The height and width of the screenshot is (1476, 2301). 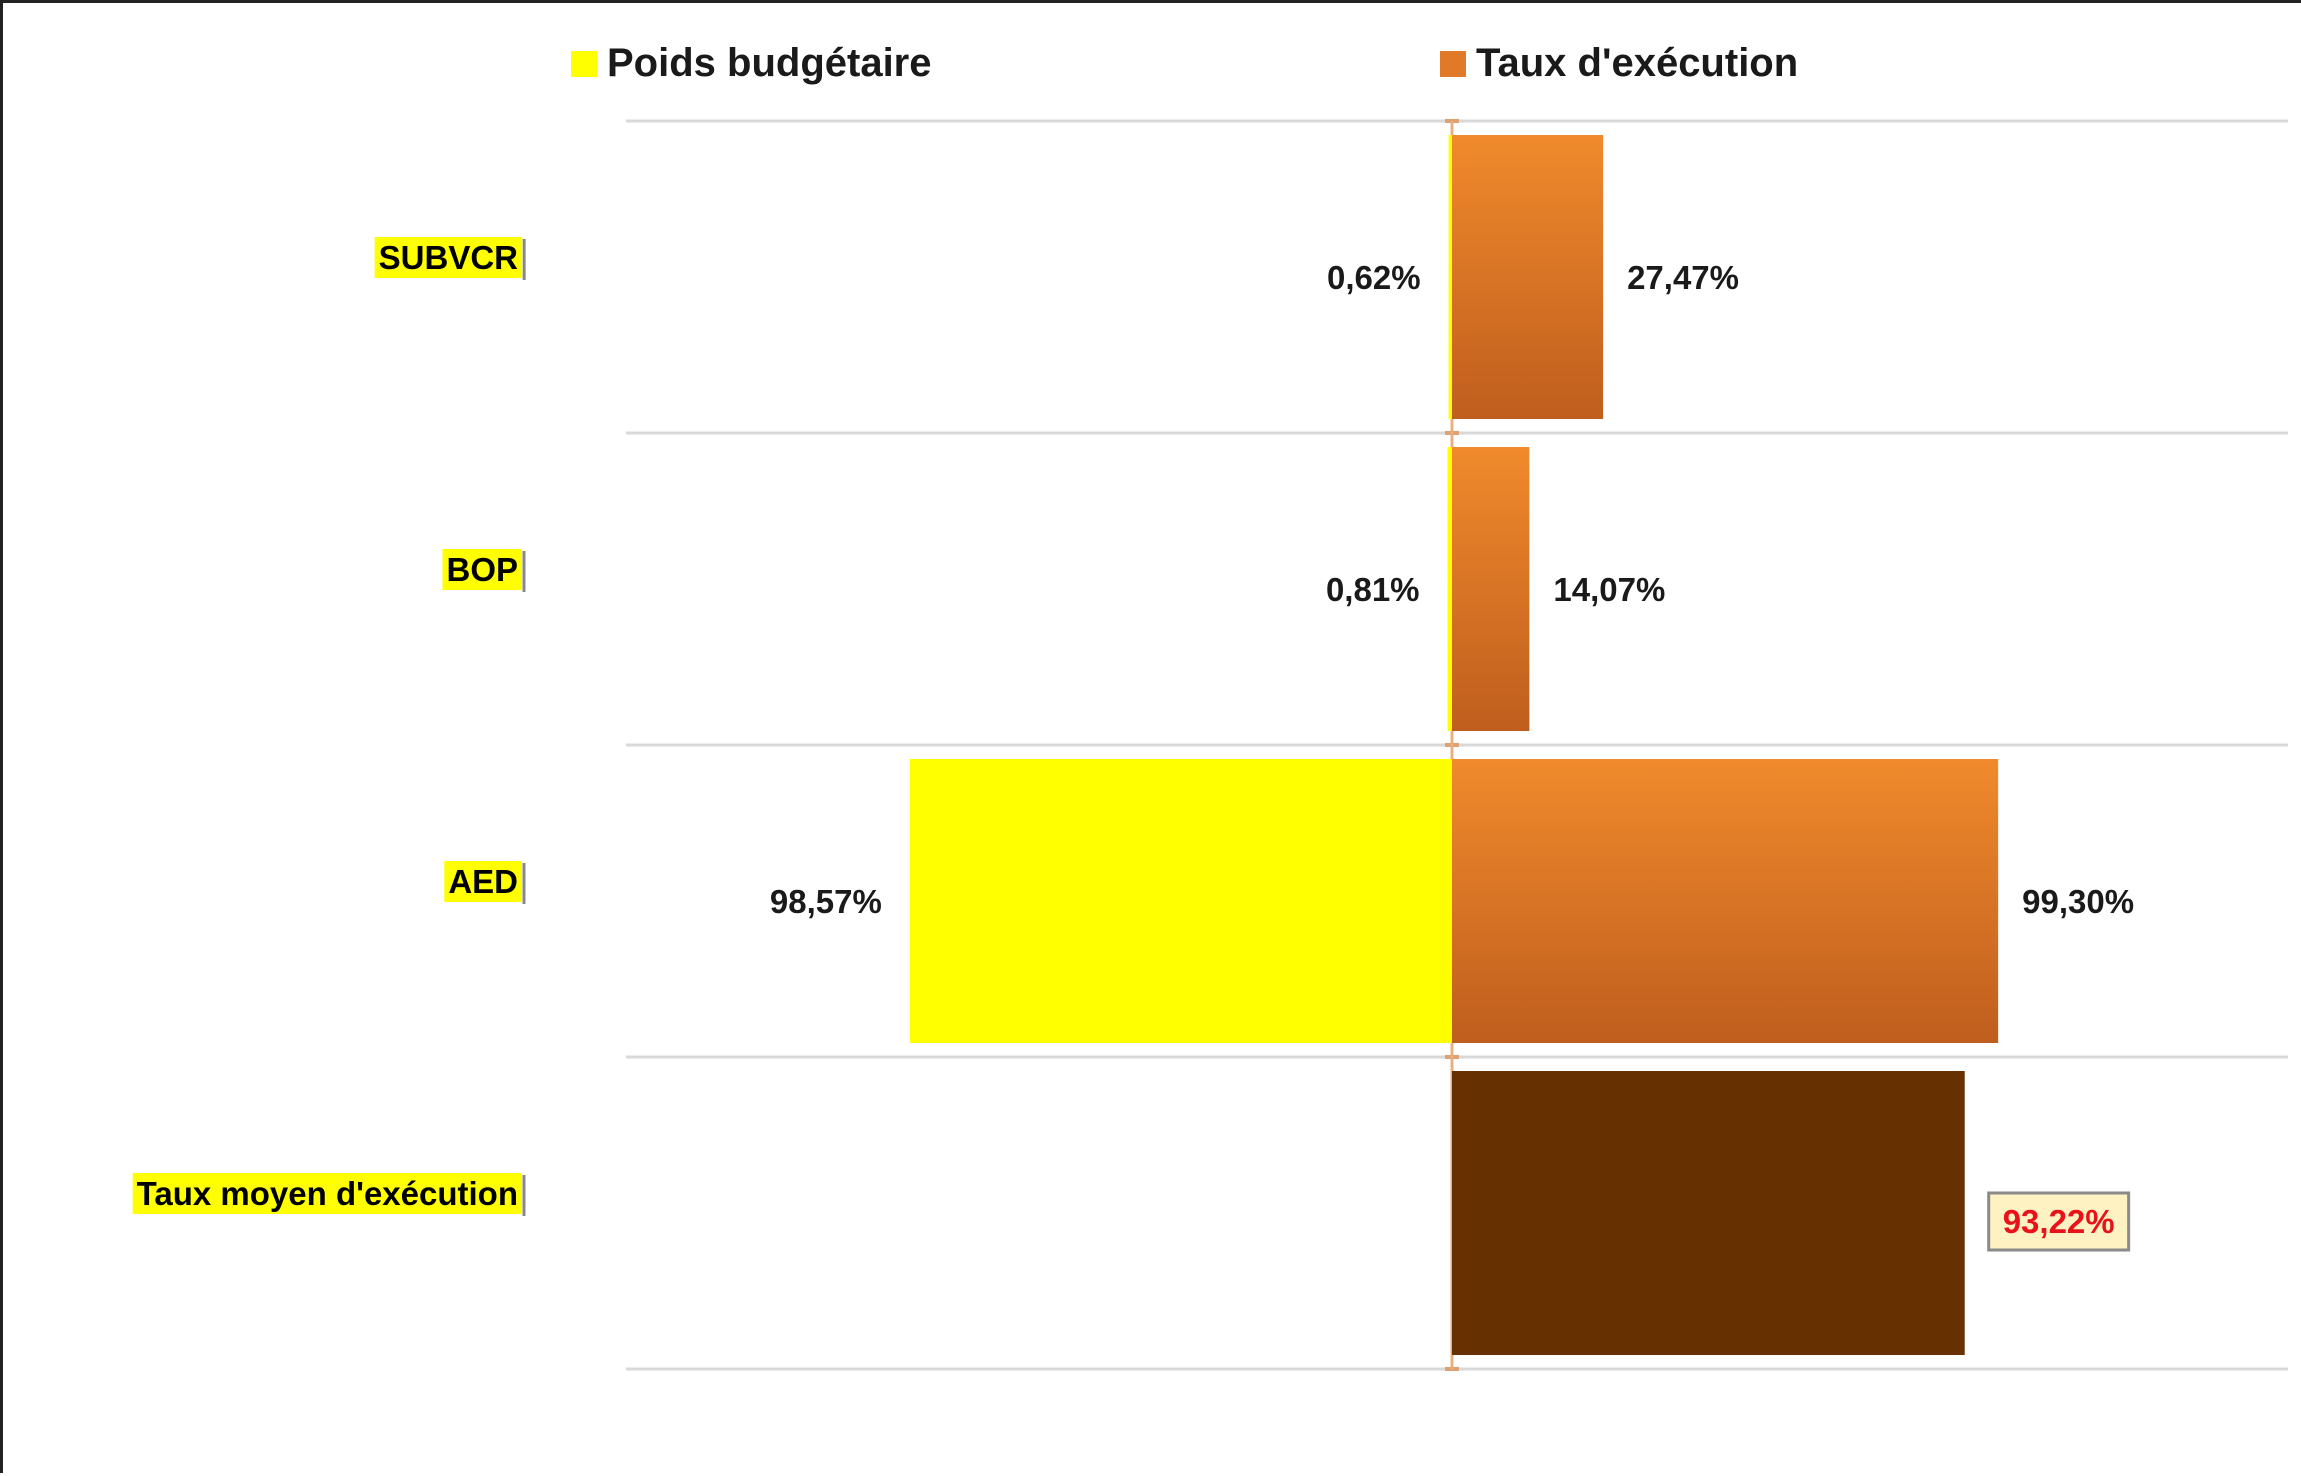 I want to click on category-label: BOP, so click(x=482, y=569).